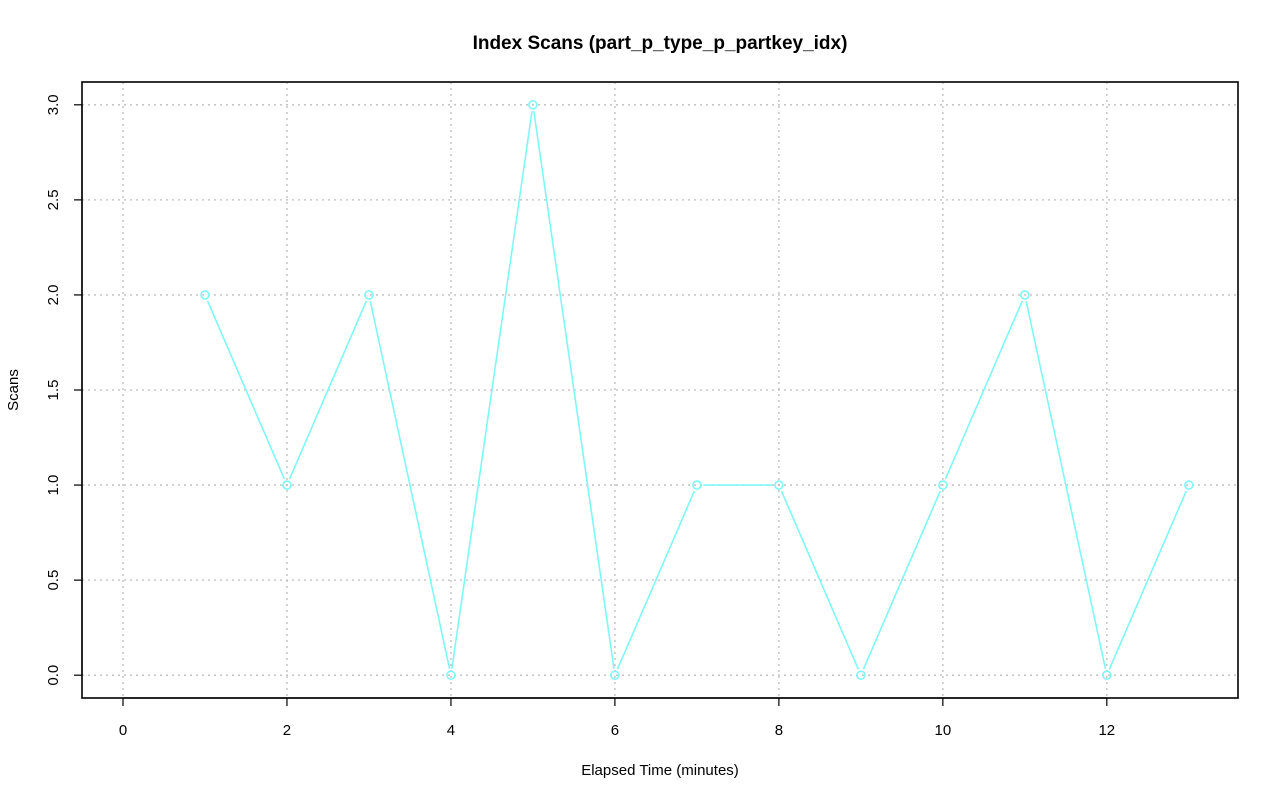 The width and height of the screenshot is (1280, 801). What do you see at coordinates (53, 390) in the screenshot?
I see `y-tick-label: 1.5` at bounding box center [53, 390].